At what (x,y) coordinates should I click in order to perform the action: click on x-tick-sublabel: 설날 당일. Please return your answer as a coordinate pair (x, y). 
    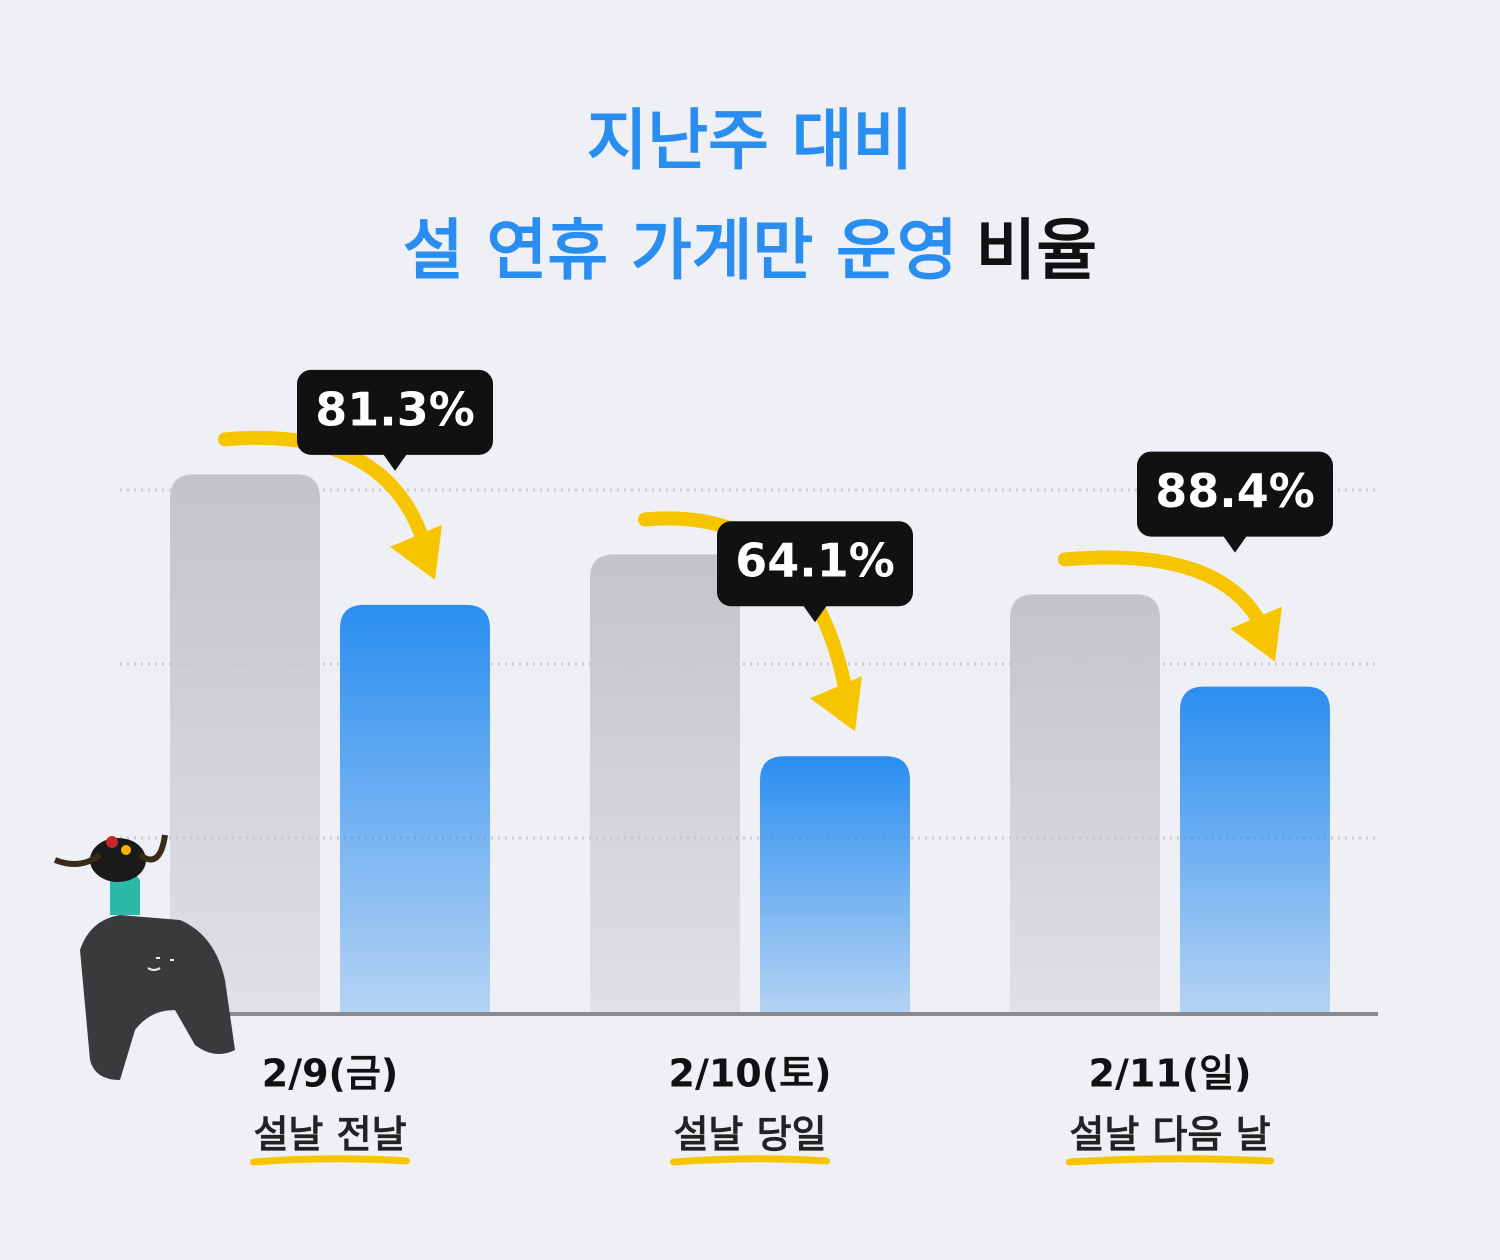
    Looking at the image, I should click on (749, 1135).